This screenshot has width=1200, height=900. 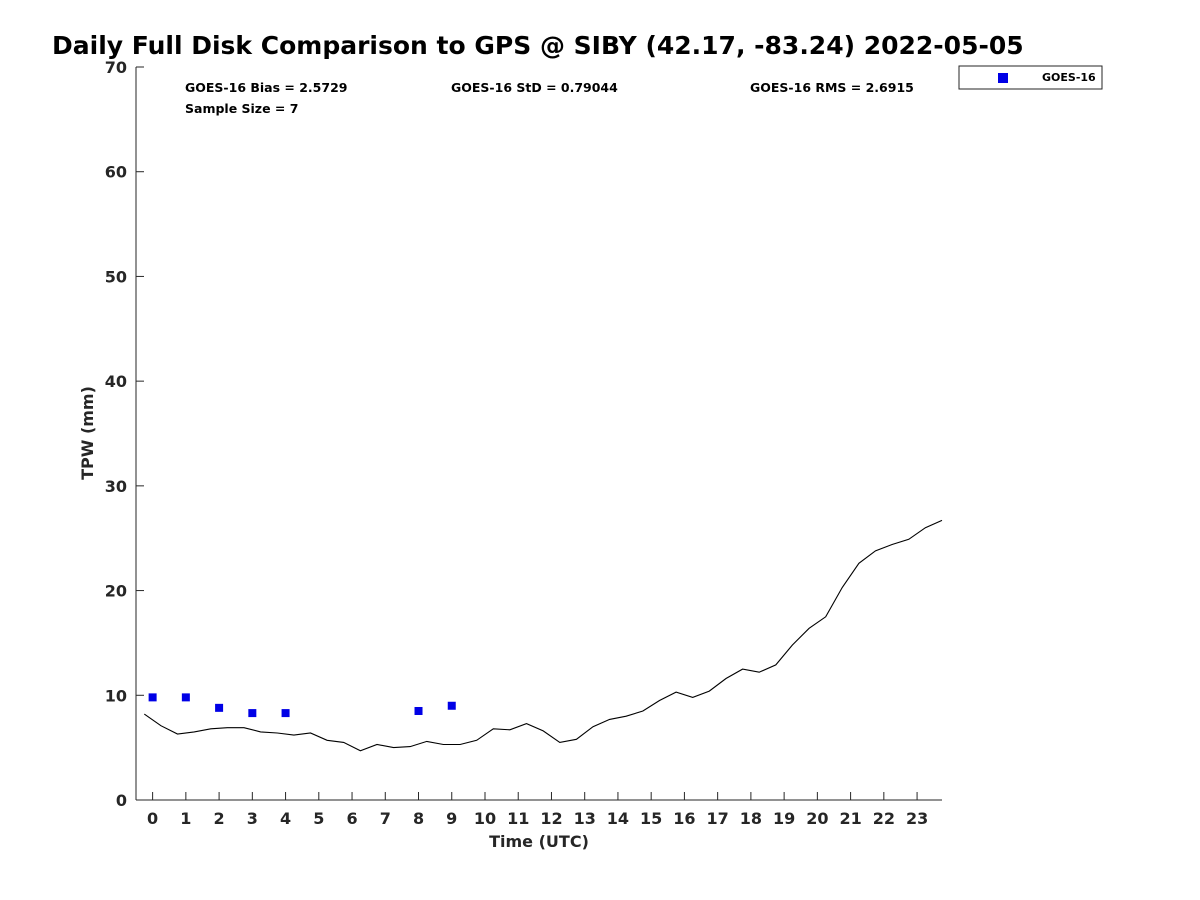 I want to click on x-tick-label: 2, so click(x=219, y=818).